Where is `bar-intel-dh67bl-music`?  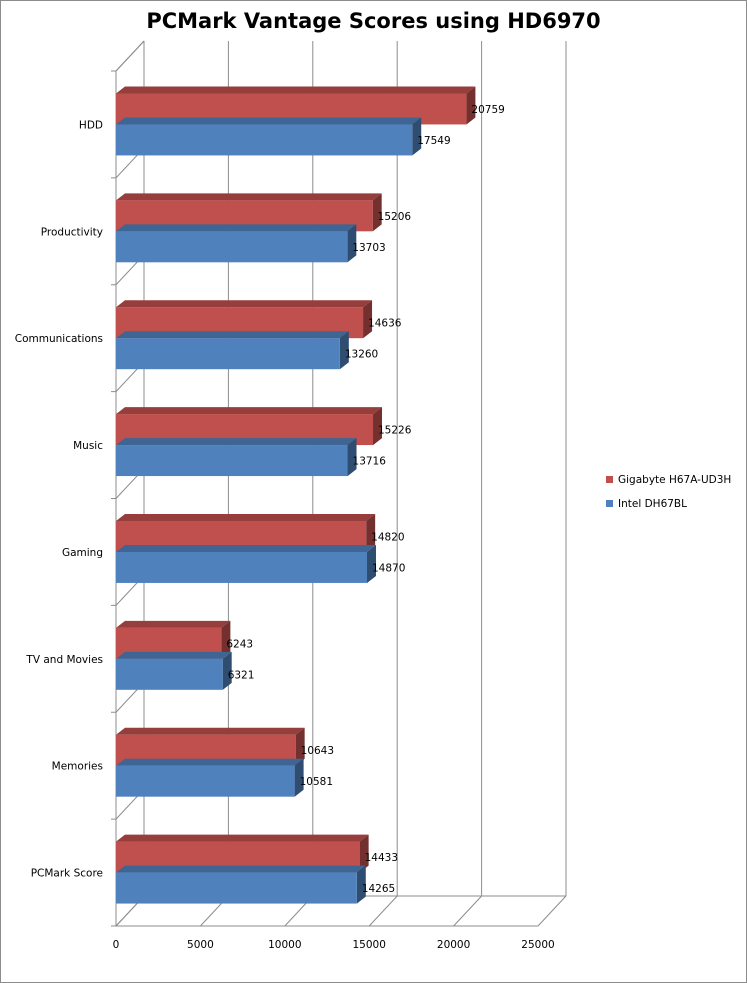
bar-intel-dh67bl-music is located at coordinates (236, 457).